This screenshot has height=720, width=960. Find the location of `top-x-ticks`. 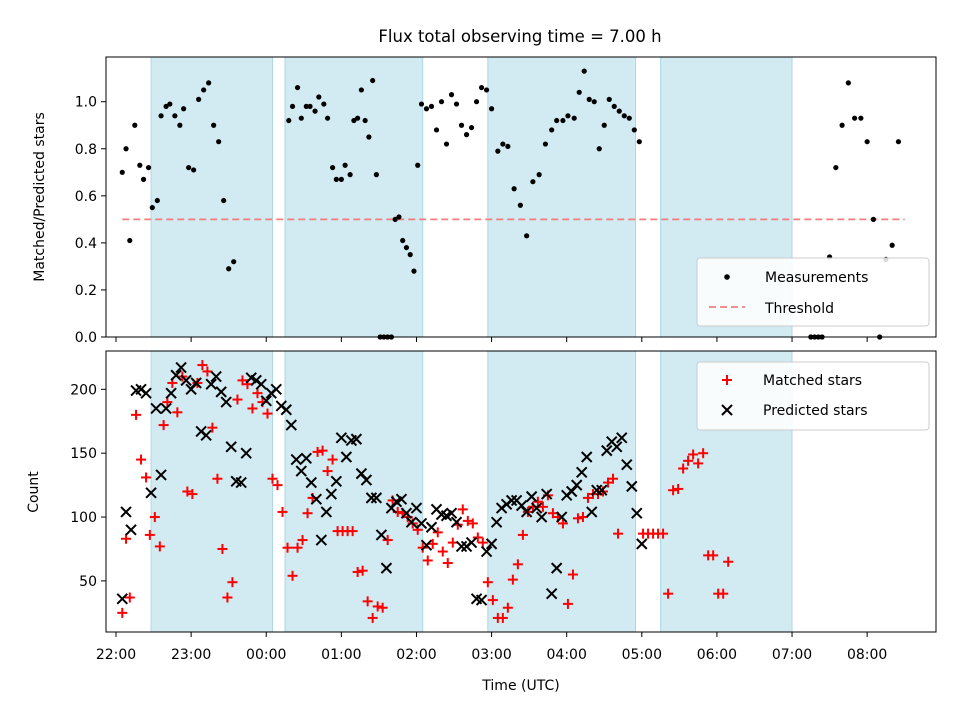

top-x-ticks is located at coordinates (491, 339).